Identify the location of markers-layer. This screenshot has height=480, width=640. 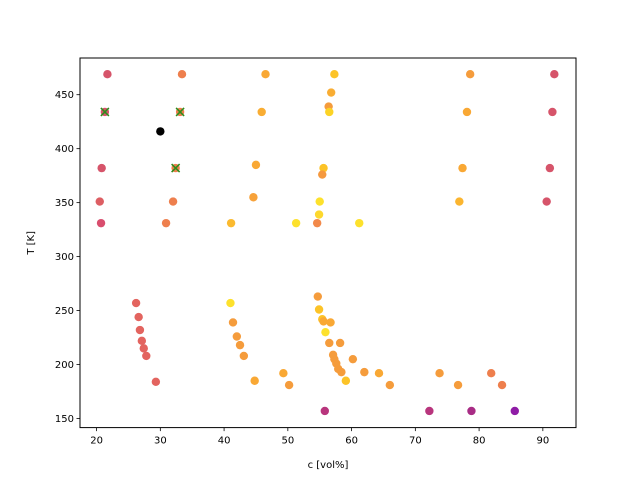
(142, 140).